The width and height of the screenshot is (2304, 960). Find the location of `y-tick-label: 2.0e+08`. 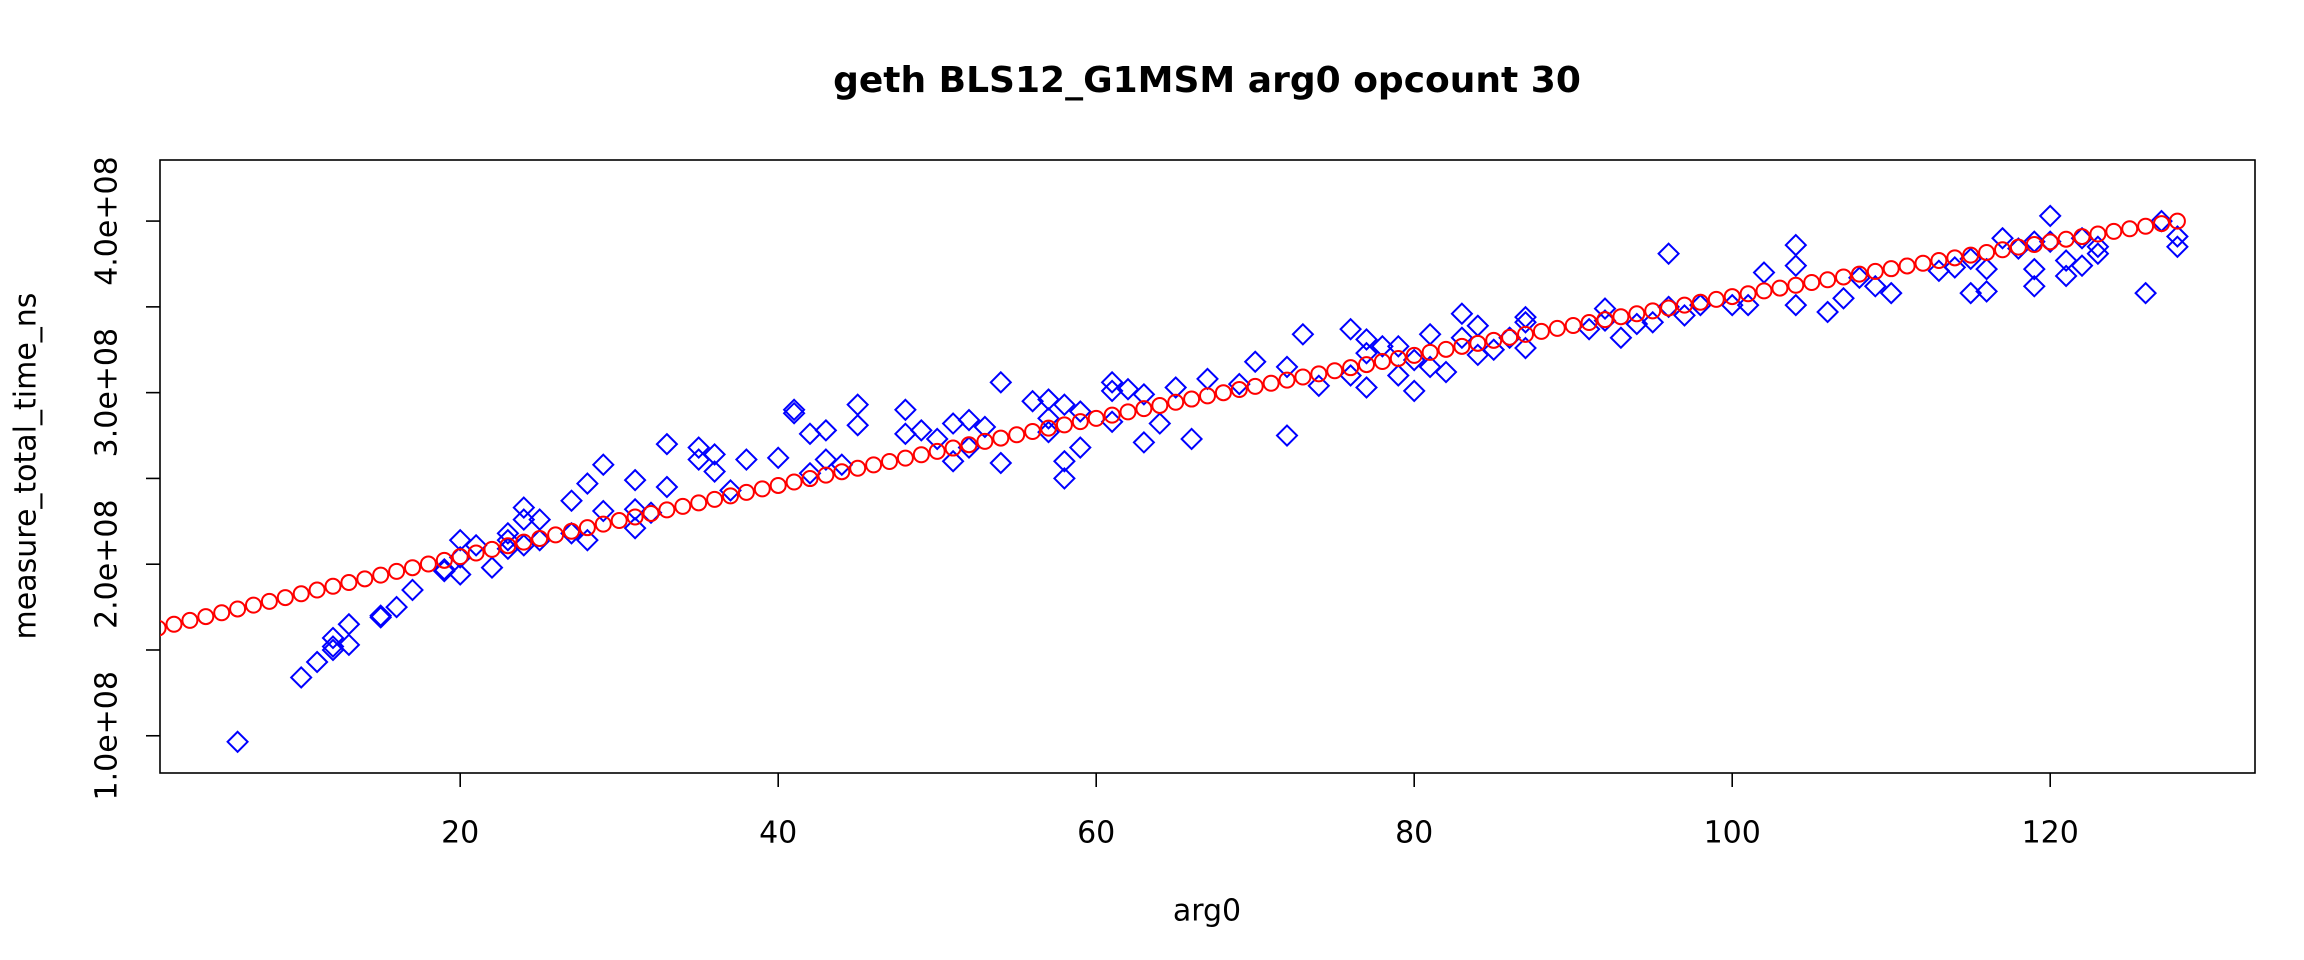

y-tick-label: 2.0e+08 is located at coordinates (107, 563).